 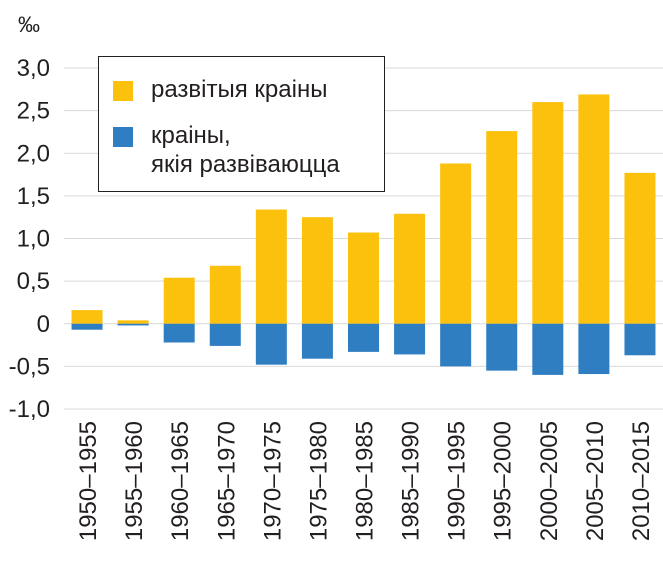 I want to click on x-tick-label: 2000–2005, so click(x=549, y=481).